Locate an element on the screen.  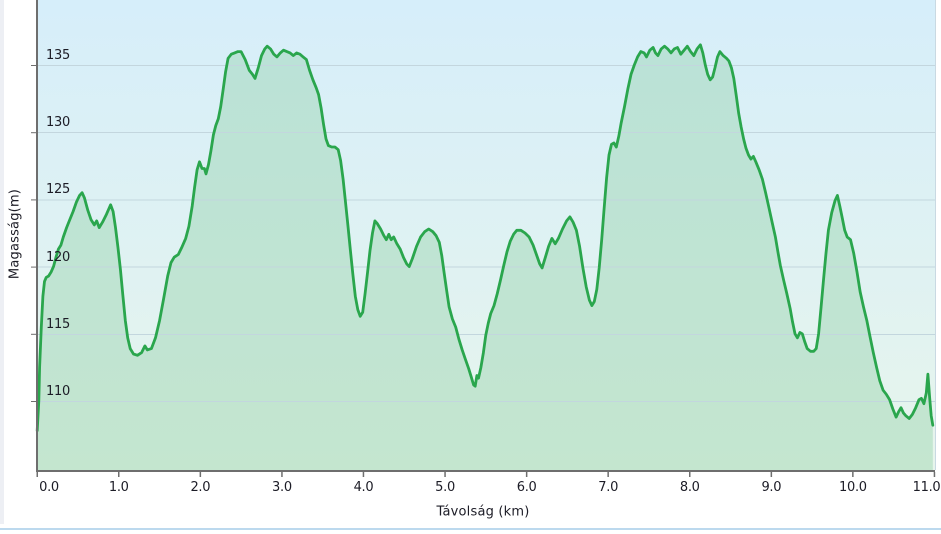
x-tick-label: 6.0 is located at coordinates (526, 487).